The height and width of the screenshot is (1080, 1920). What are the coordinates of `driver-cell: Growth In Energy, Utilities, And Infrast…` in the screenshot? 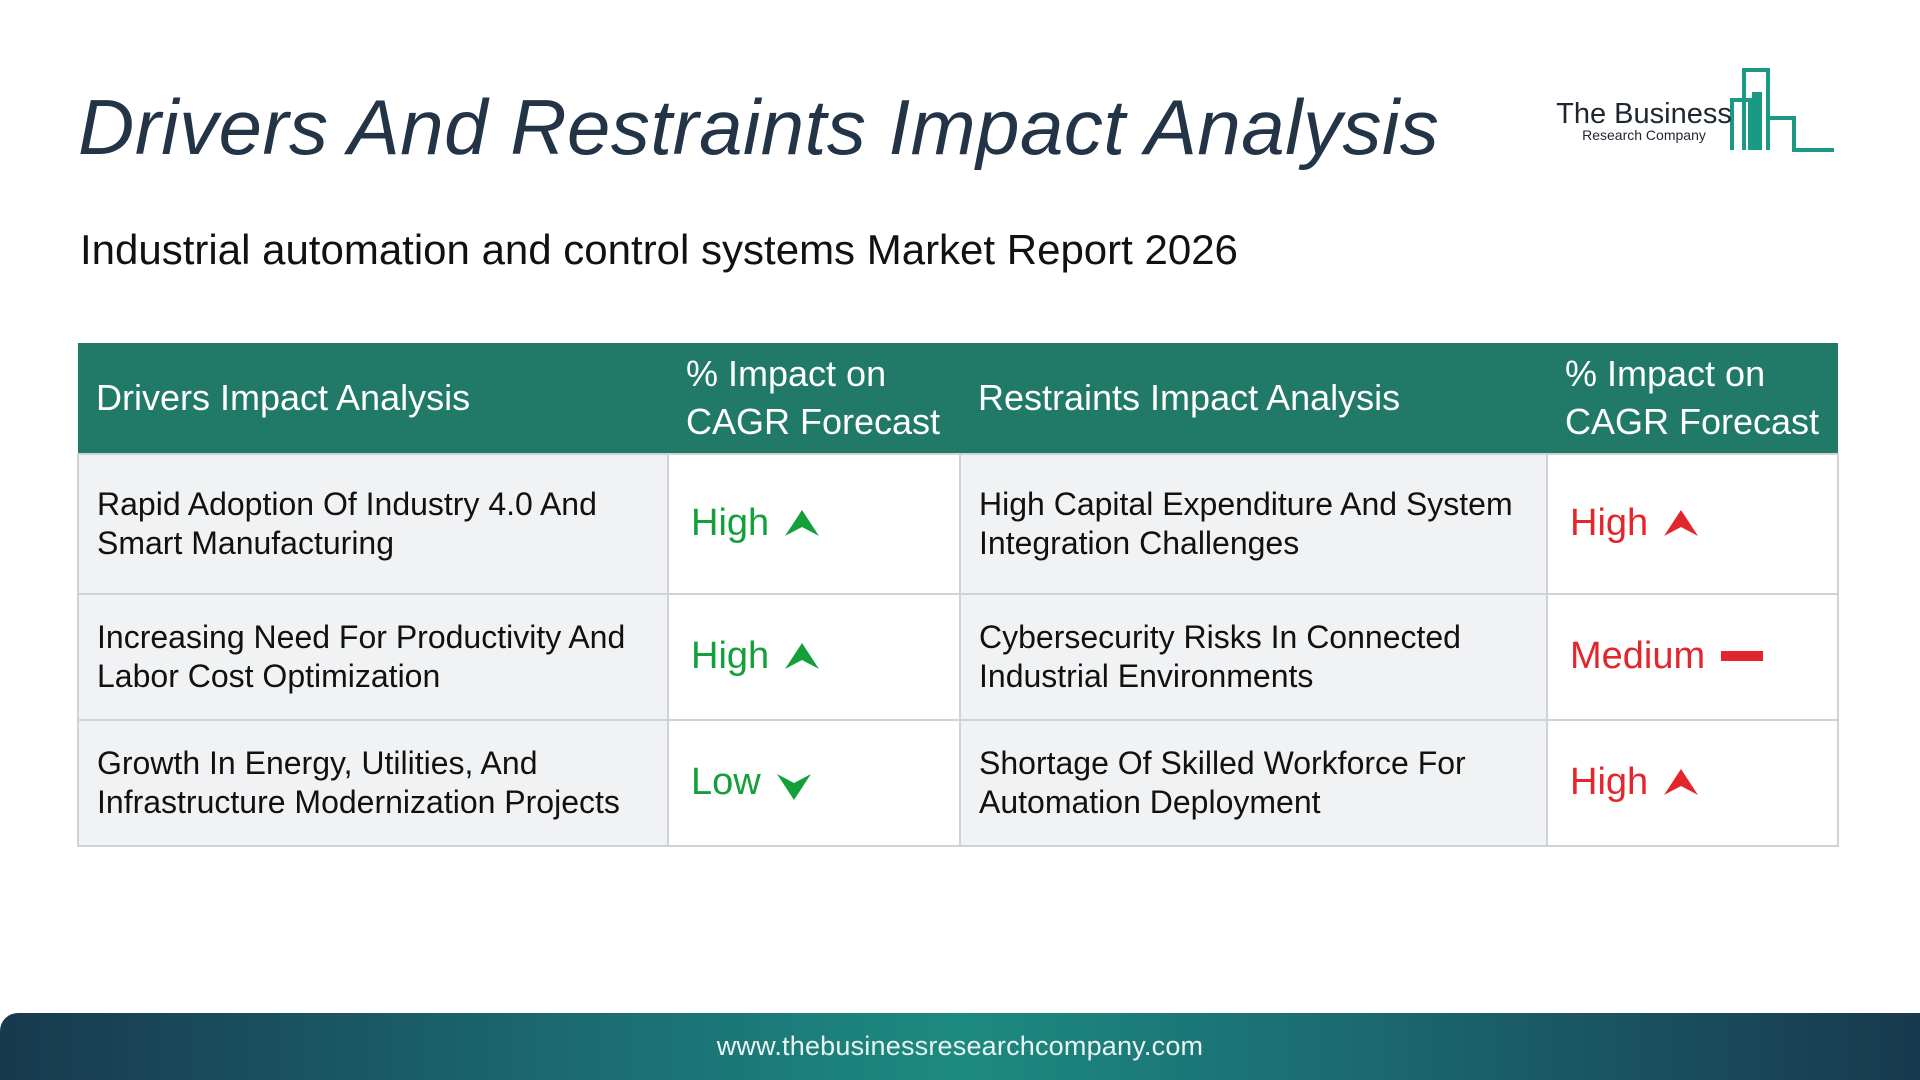 It's located at (373, 783).